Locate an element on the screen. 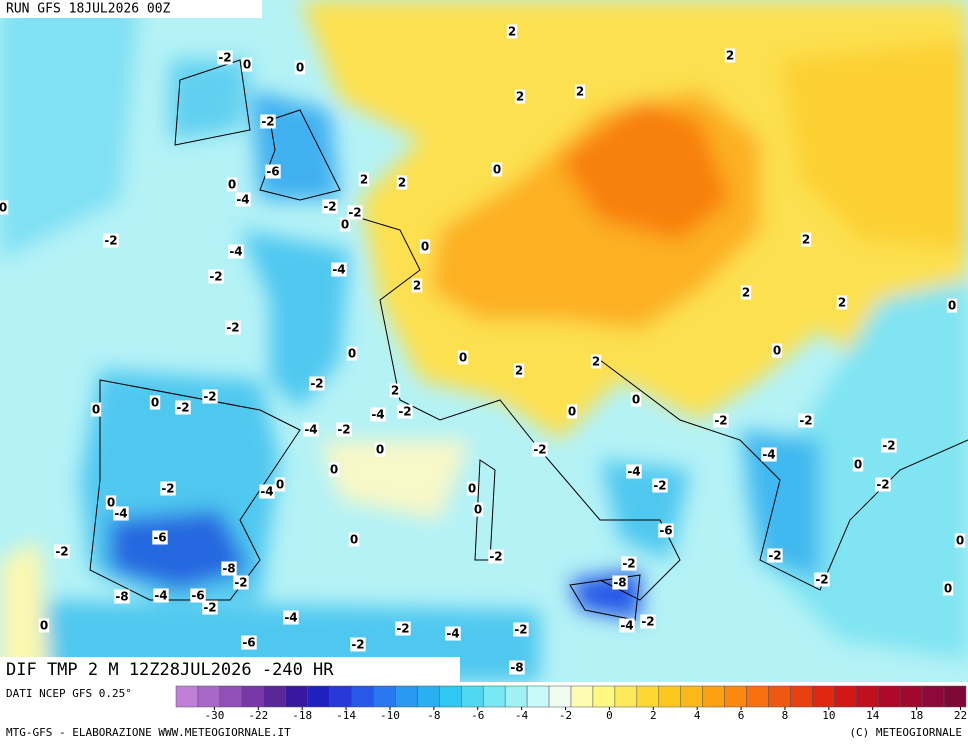 This screenshot has width=968, height=745. colorbar-tick-label: 2 is located at coordinates (653, 715).